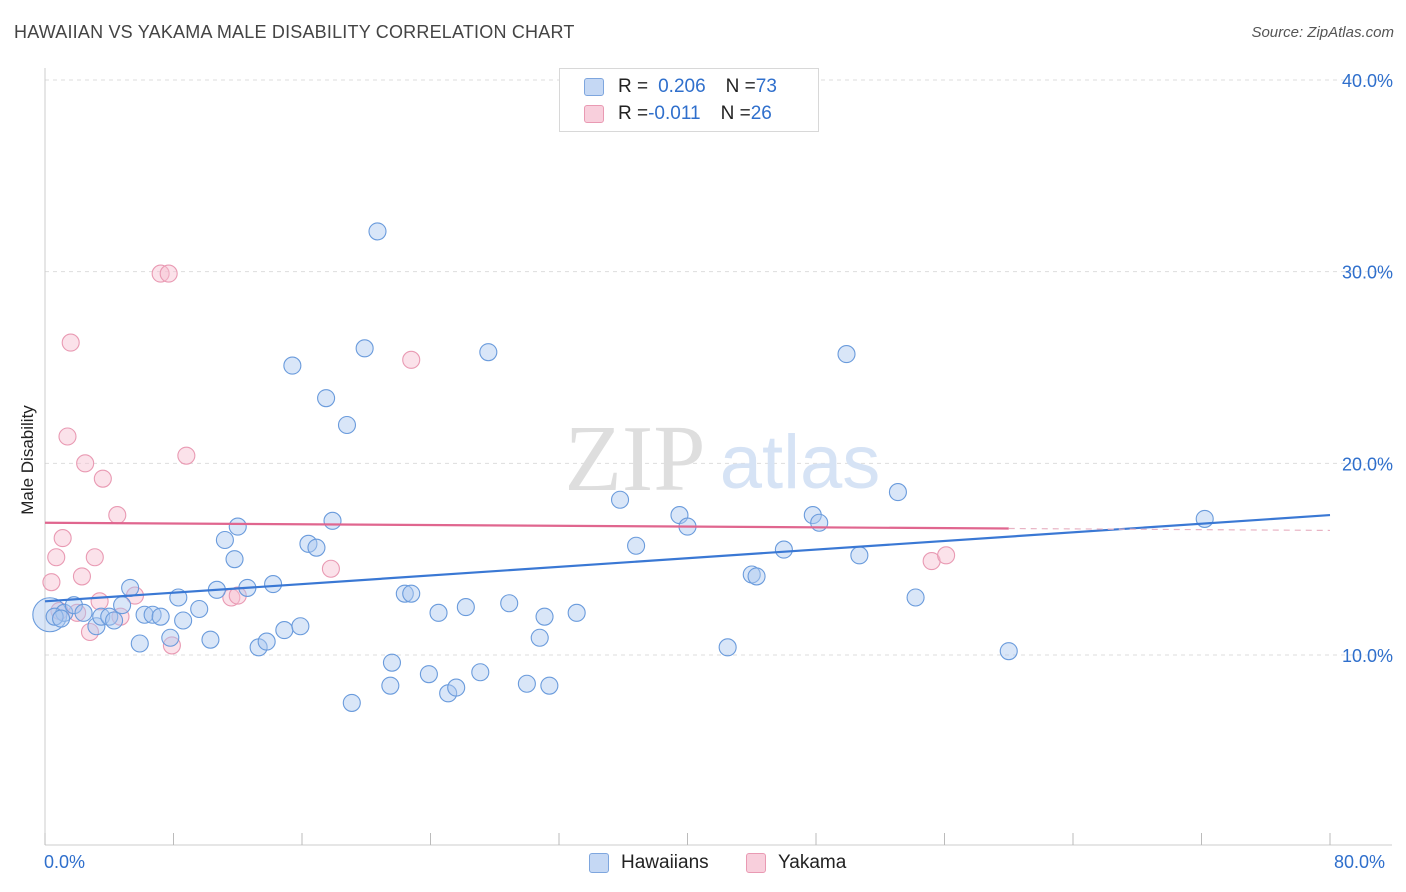 The height and width of the screenshot is (892, 1406). I want to click on y-tick-label: 10.0%, so click(1367, 656).